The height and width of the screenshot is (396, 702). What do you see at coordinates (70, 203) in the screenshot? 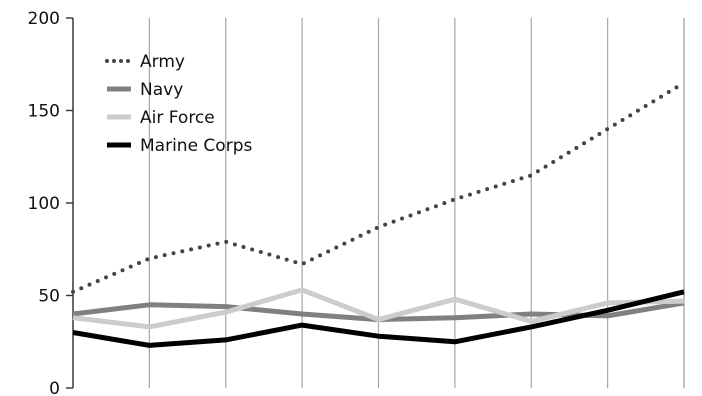
I see `axes` at bounding box center [70, 203].